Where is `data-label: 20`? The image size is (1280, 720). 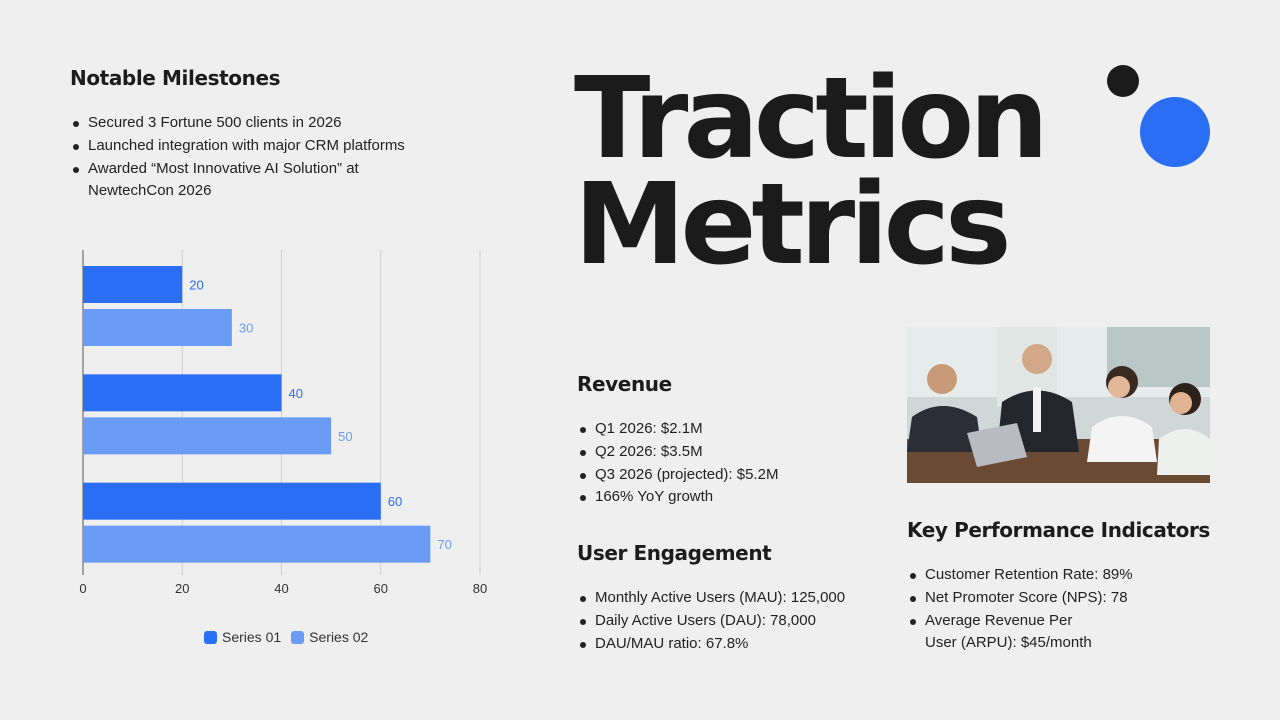
data-label: 20 is located at coordinates (196, 285).